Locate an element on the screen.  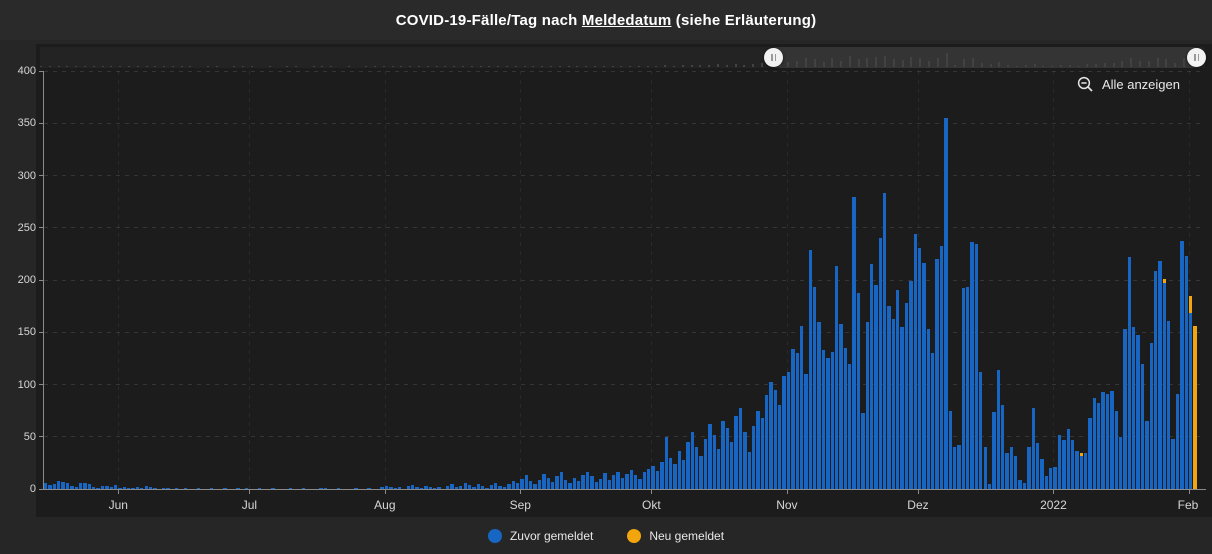
slider-left-handle is located at coordinates (774, 57).